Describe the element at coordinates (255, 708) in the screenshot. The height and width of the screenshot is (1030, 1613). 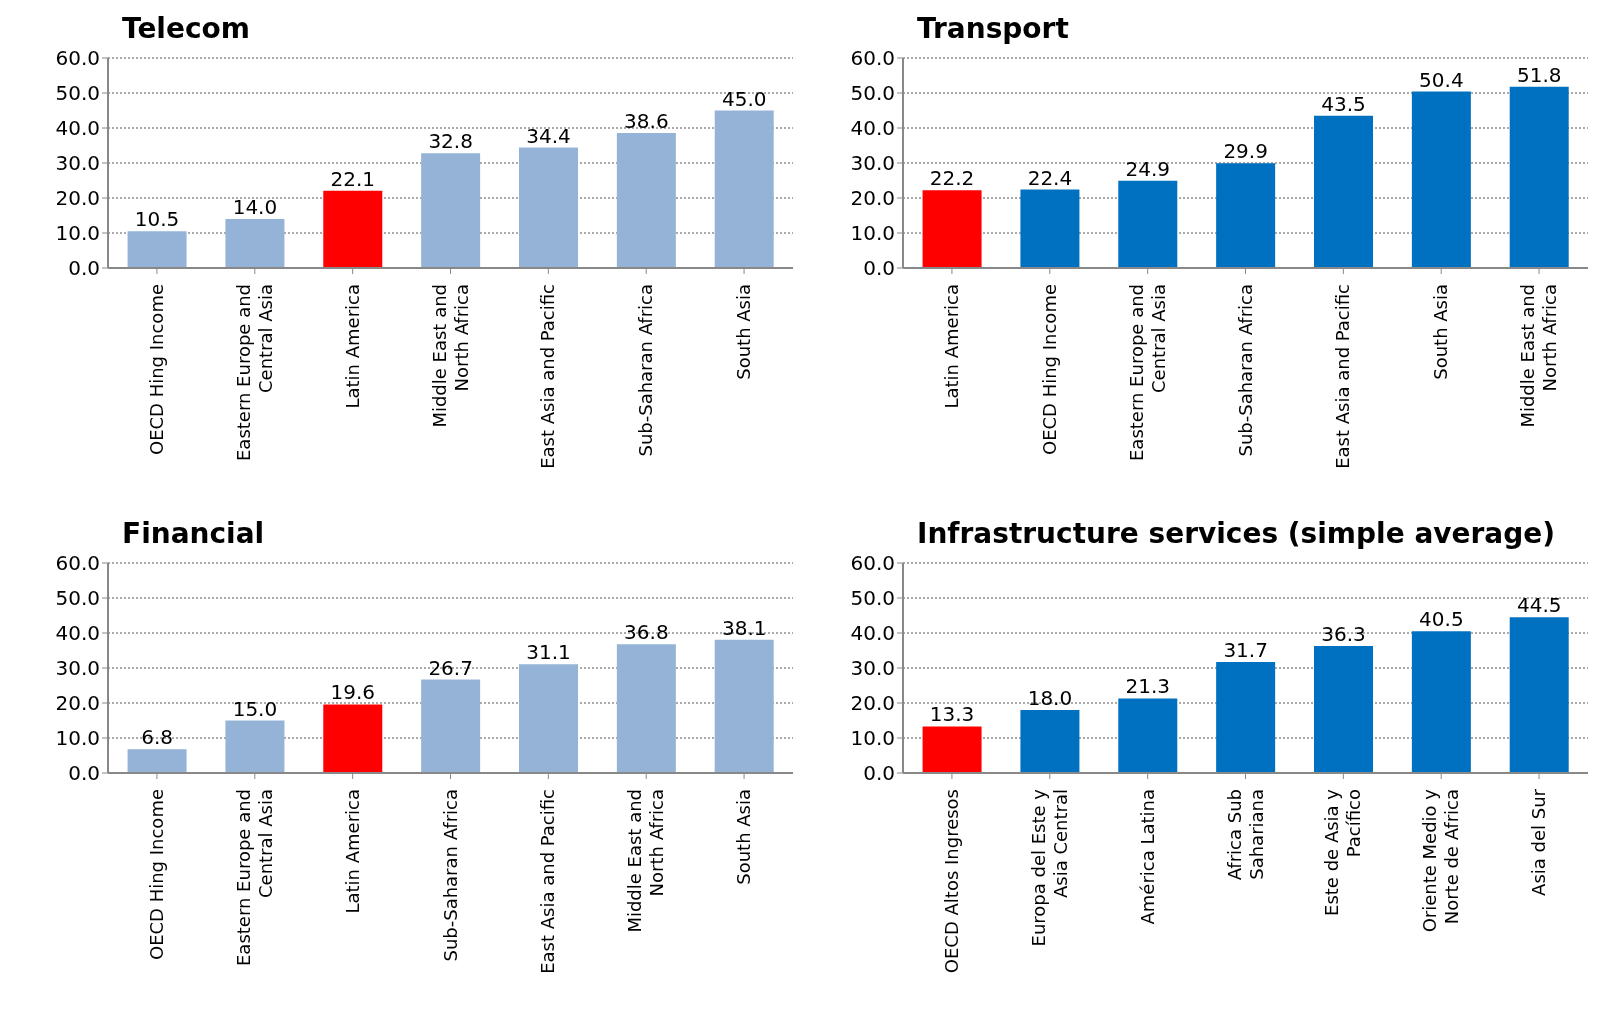
I see `data-label: 15.0` at that location.